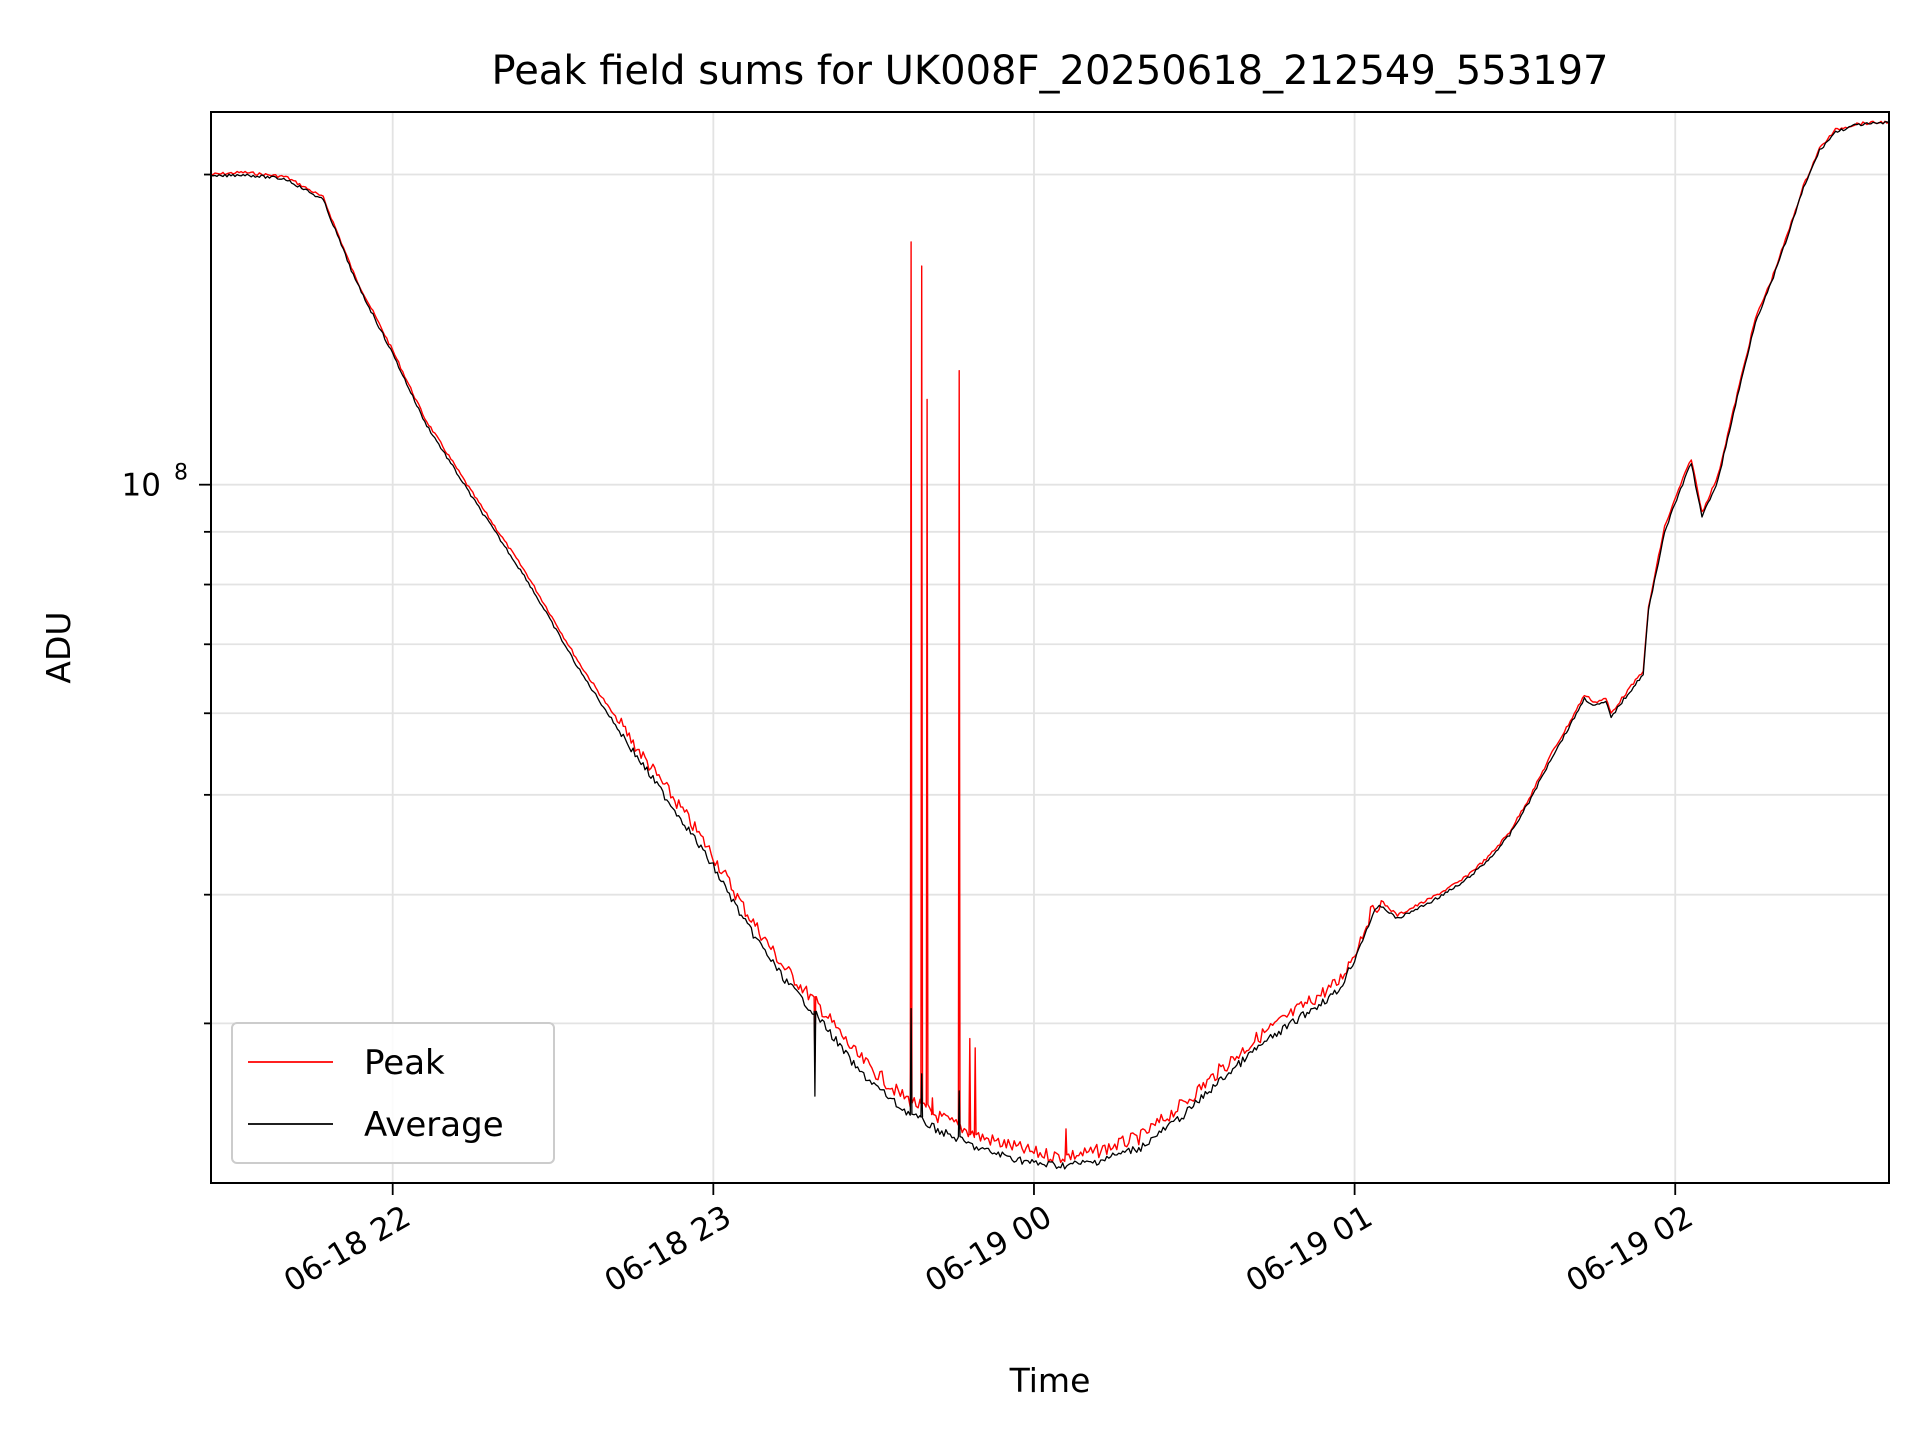 This screenshot has height=1440, width=1920. What do you see at coordinates (404, 1063) in the screenshot?
I see `legend-label-peak: Peak` at bounding box center [404, 1063].